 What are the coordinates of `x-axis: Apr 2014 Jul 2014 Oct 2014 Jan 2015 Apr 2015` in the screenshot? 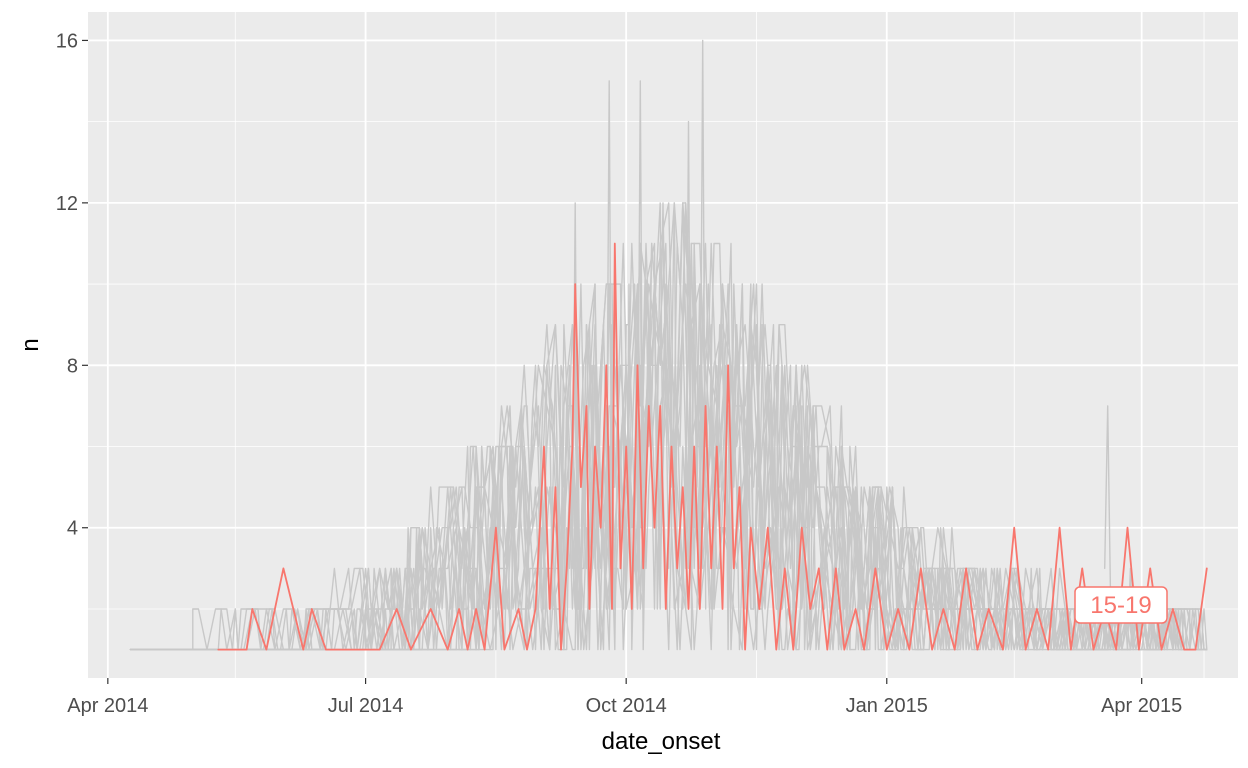 It's located at (624, 697).